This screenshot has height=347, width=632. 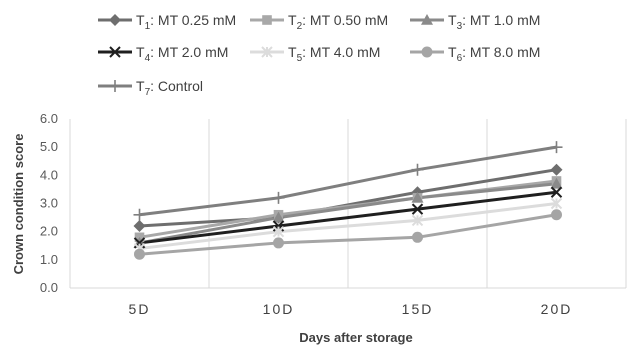 I want to click on legend-item: T2: MT 0.50 mM, so click(x=319, y=22).